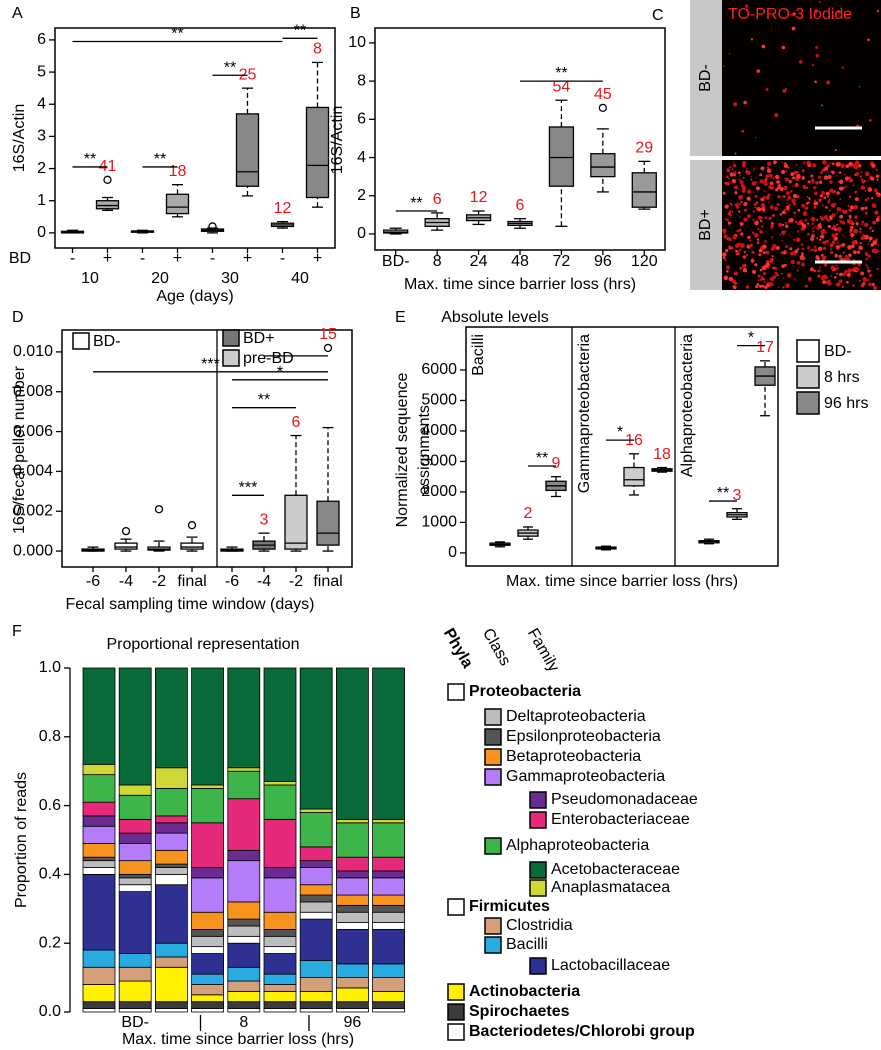 This screenshot has width=881, height=1050. I want to click on sample-size: 18, so click(662, 454).